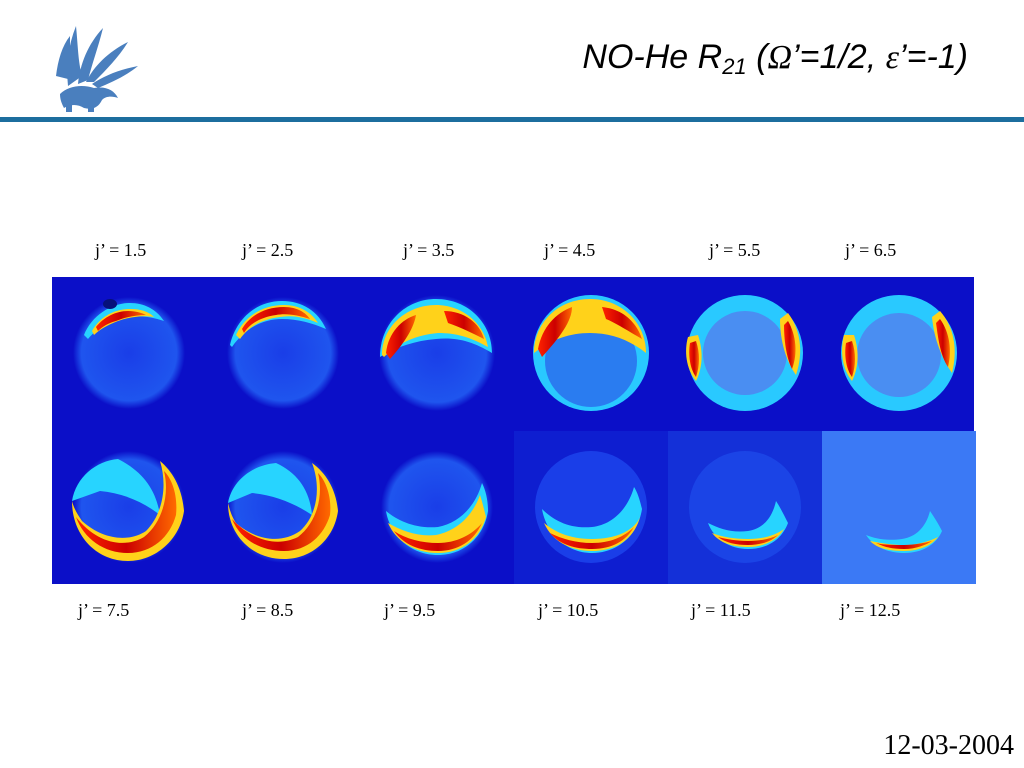 The height and width of the screenshot is (768, 1024). I want to click on label-top-2: j’ = 2.5, so click(268, 250).